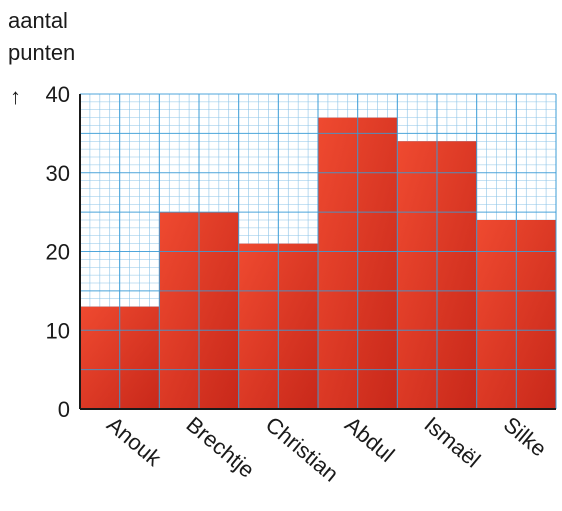 Image resolution: width=562 pixels, height=511 pixels. What do you see at coordinates (525, 437) in the screenshot?
I see `category-label: Silke` at bounding box center [525, 437].